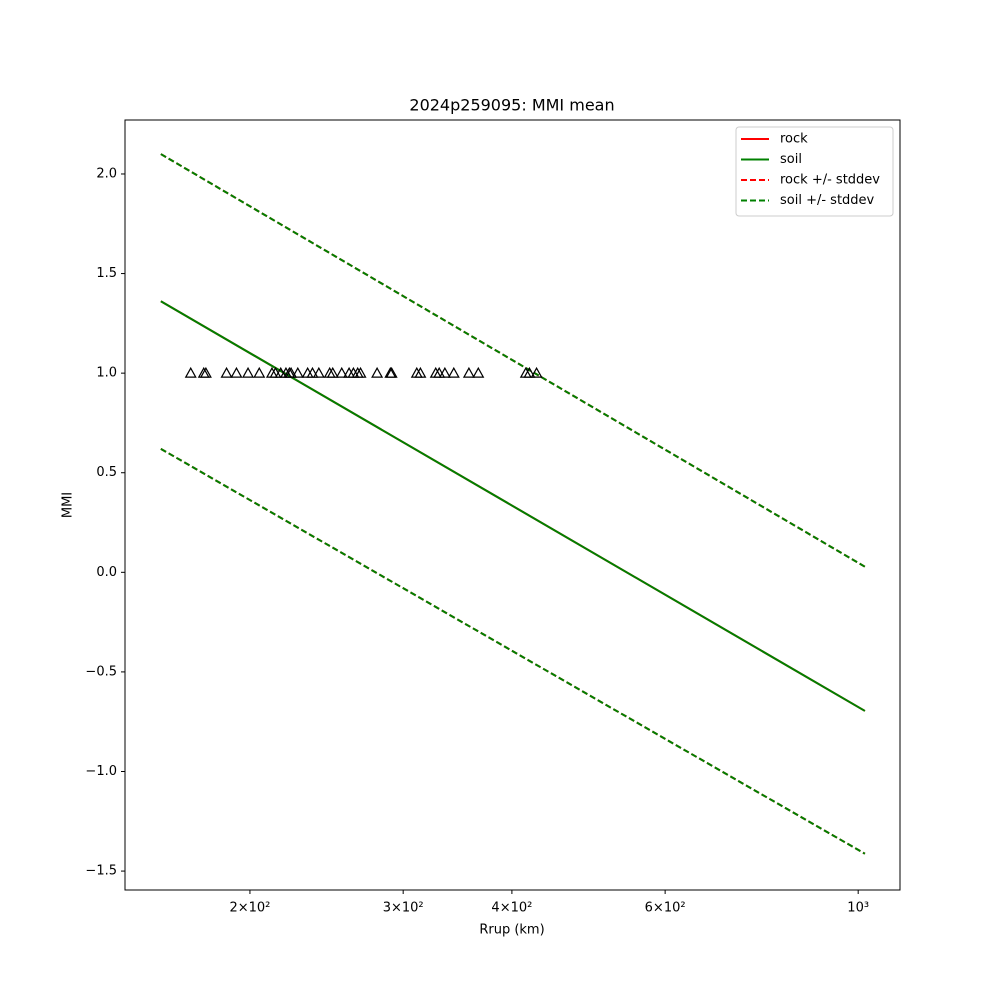  I want to click on y-tick-label: −0.5, so click(101, 671).